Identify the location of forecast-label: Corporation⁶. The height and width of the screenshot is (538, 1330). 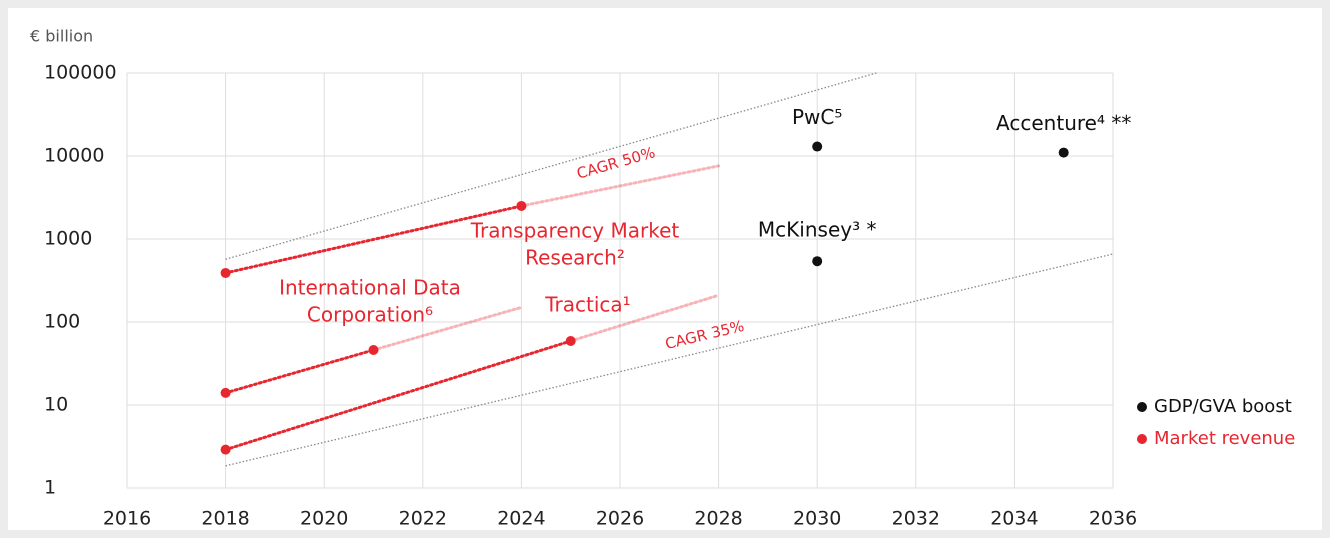
(370, 315).